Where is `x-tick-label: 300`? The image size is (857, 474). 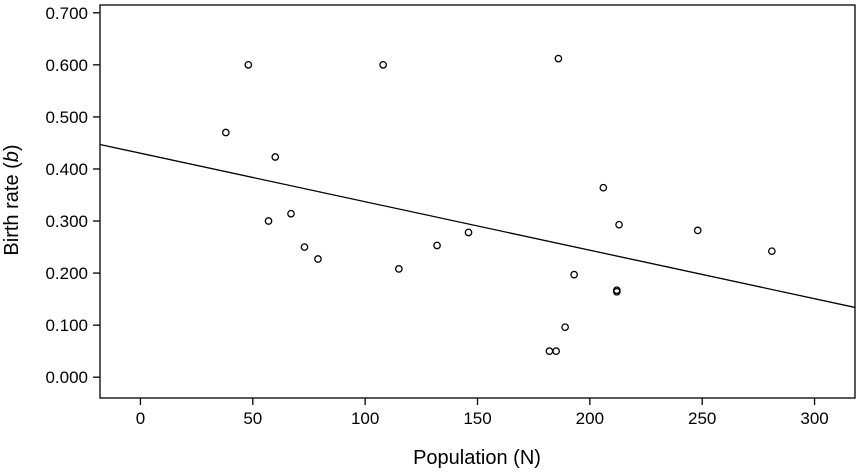 x-tick-label: 300 is located at coordinates (814, 418).